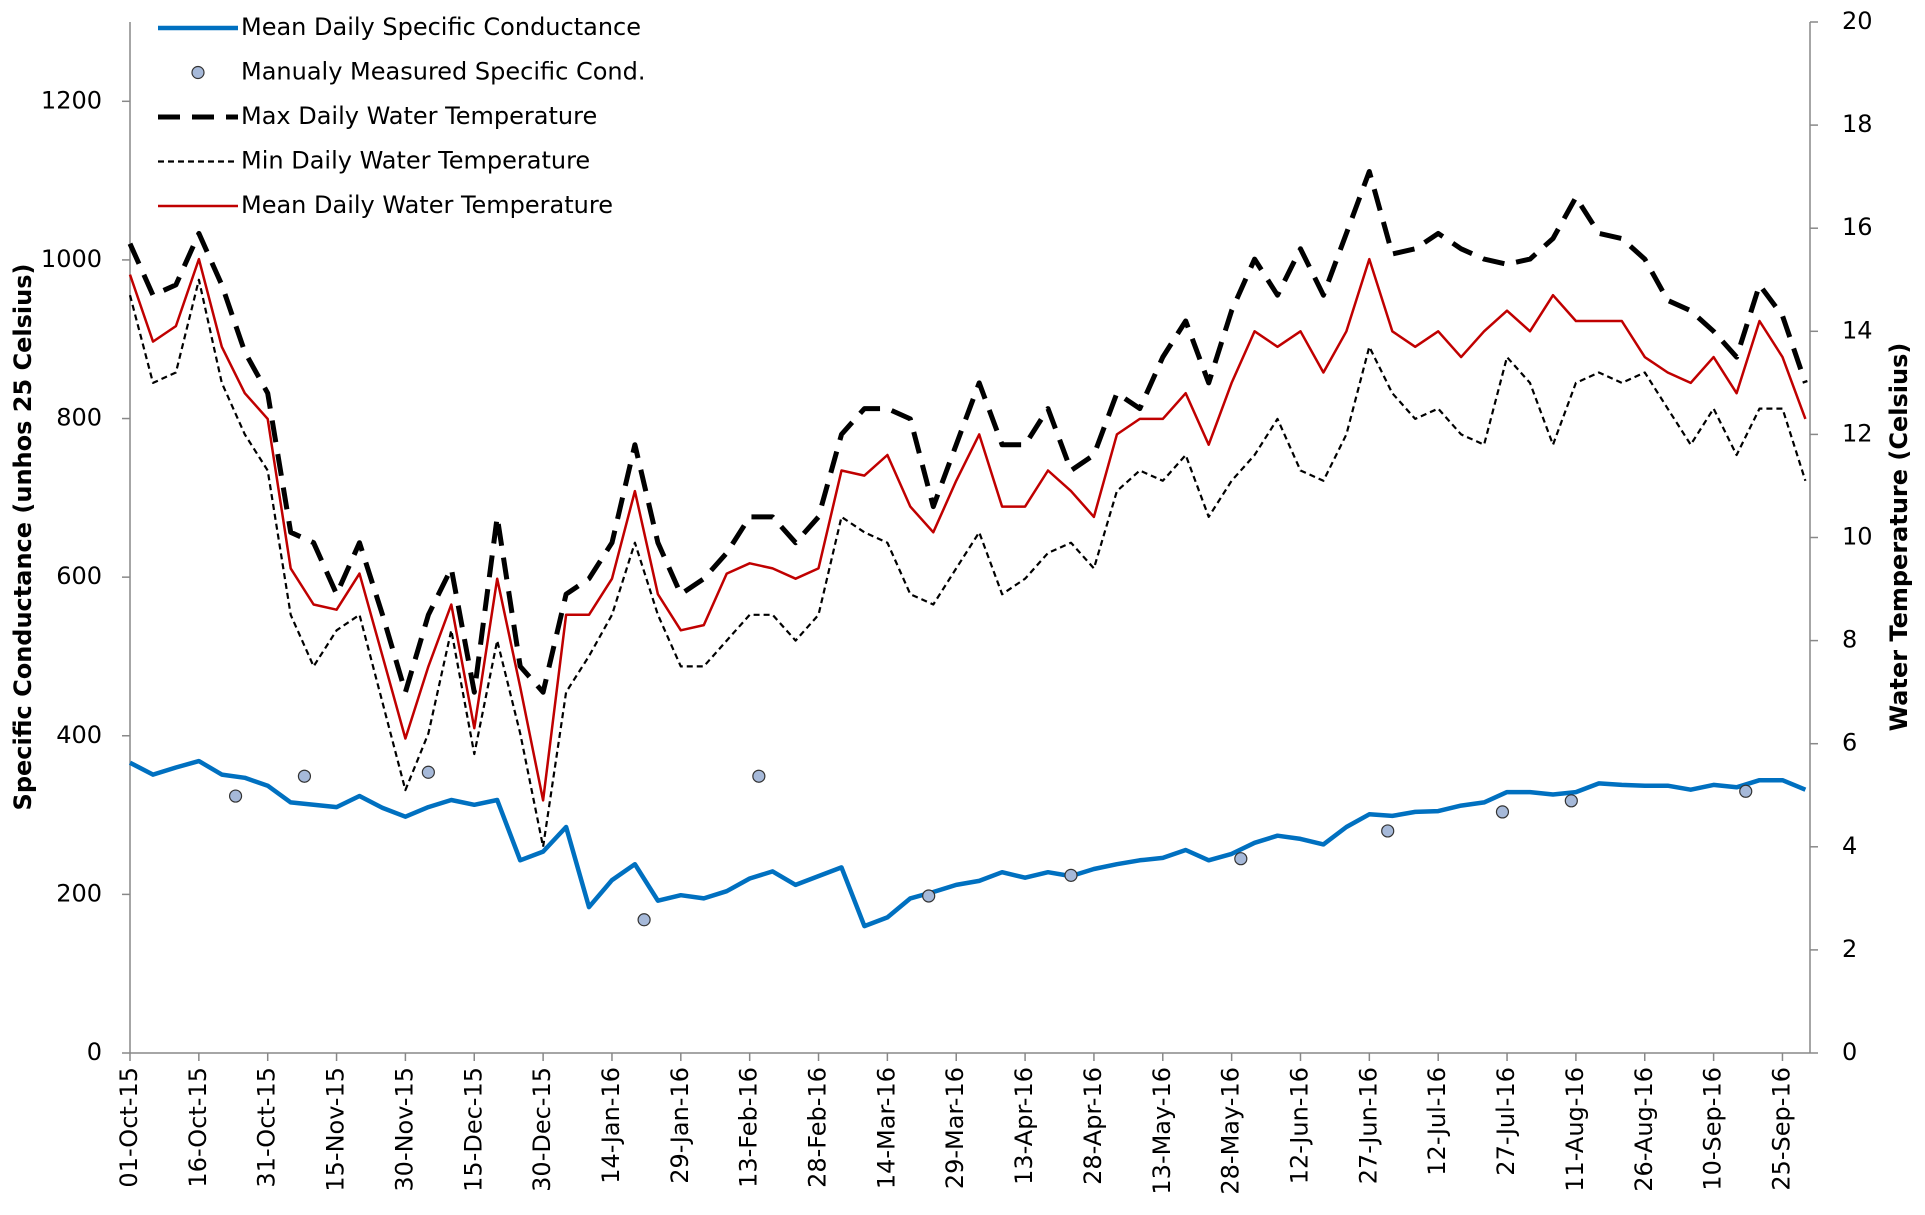 The image size is (1925, 1215). Describe the element at coordinates (79, 418) in the screenshot. I see `y-tick-label: 800` at that location.